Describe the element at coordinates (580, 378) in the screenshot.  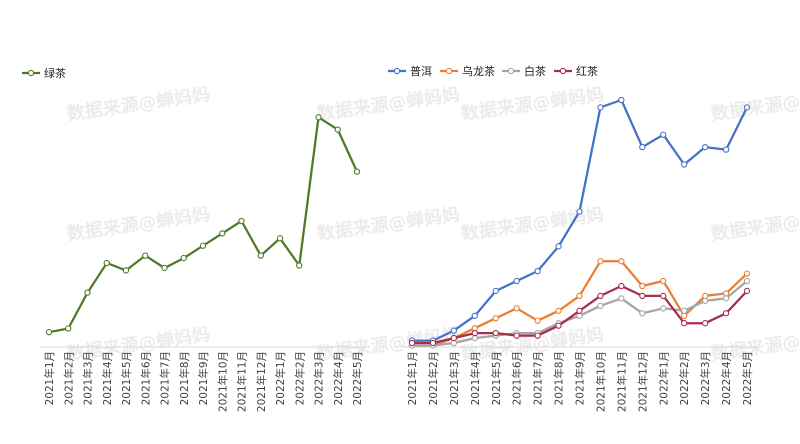
I see `x-tick-label: 2021年9月` at that location.